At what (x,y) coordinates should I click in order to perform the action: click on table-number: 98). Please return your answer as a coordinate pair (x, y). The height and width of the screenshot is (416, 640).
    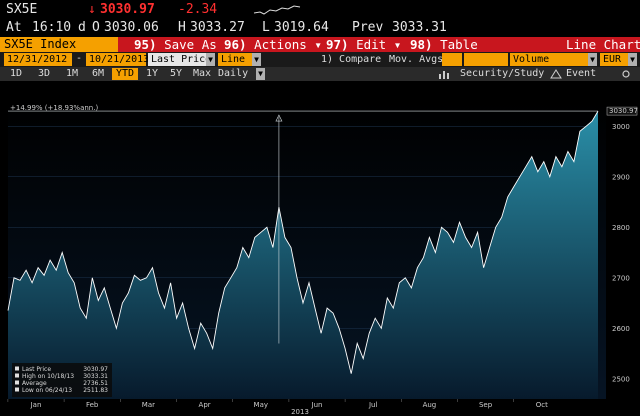
    Looking at the image, I should click on (421, 44).